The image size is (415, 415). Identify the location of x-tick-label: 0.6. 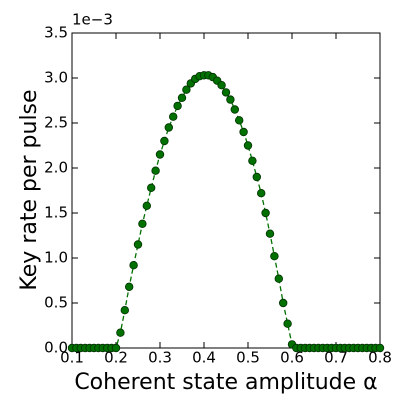
(292, 358).